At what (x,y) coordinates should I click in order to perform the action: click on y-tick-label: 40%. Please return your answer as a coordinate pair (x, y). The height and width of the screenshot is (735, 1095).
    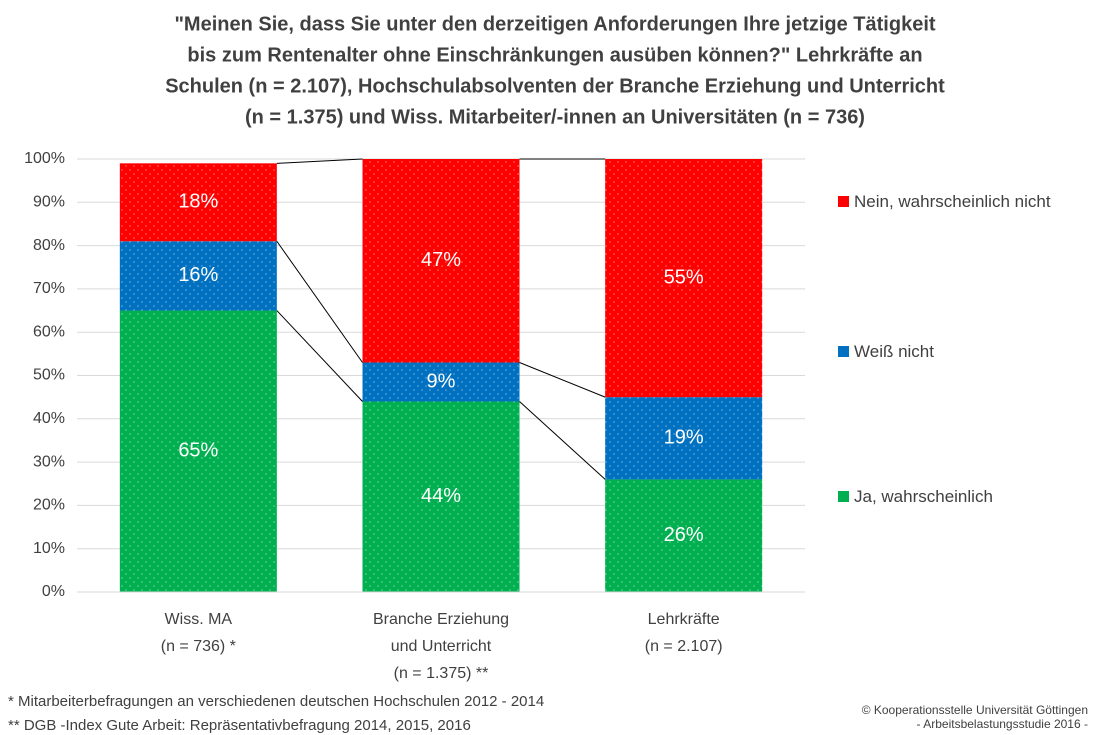
    Looking at the image, I should click on (49, 418).